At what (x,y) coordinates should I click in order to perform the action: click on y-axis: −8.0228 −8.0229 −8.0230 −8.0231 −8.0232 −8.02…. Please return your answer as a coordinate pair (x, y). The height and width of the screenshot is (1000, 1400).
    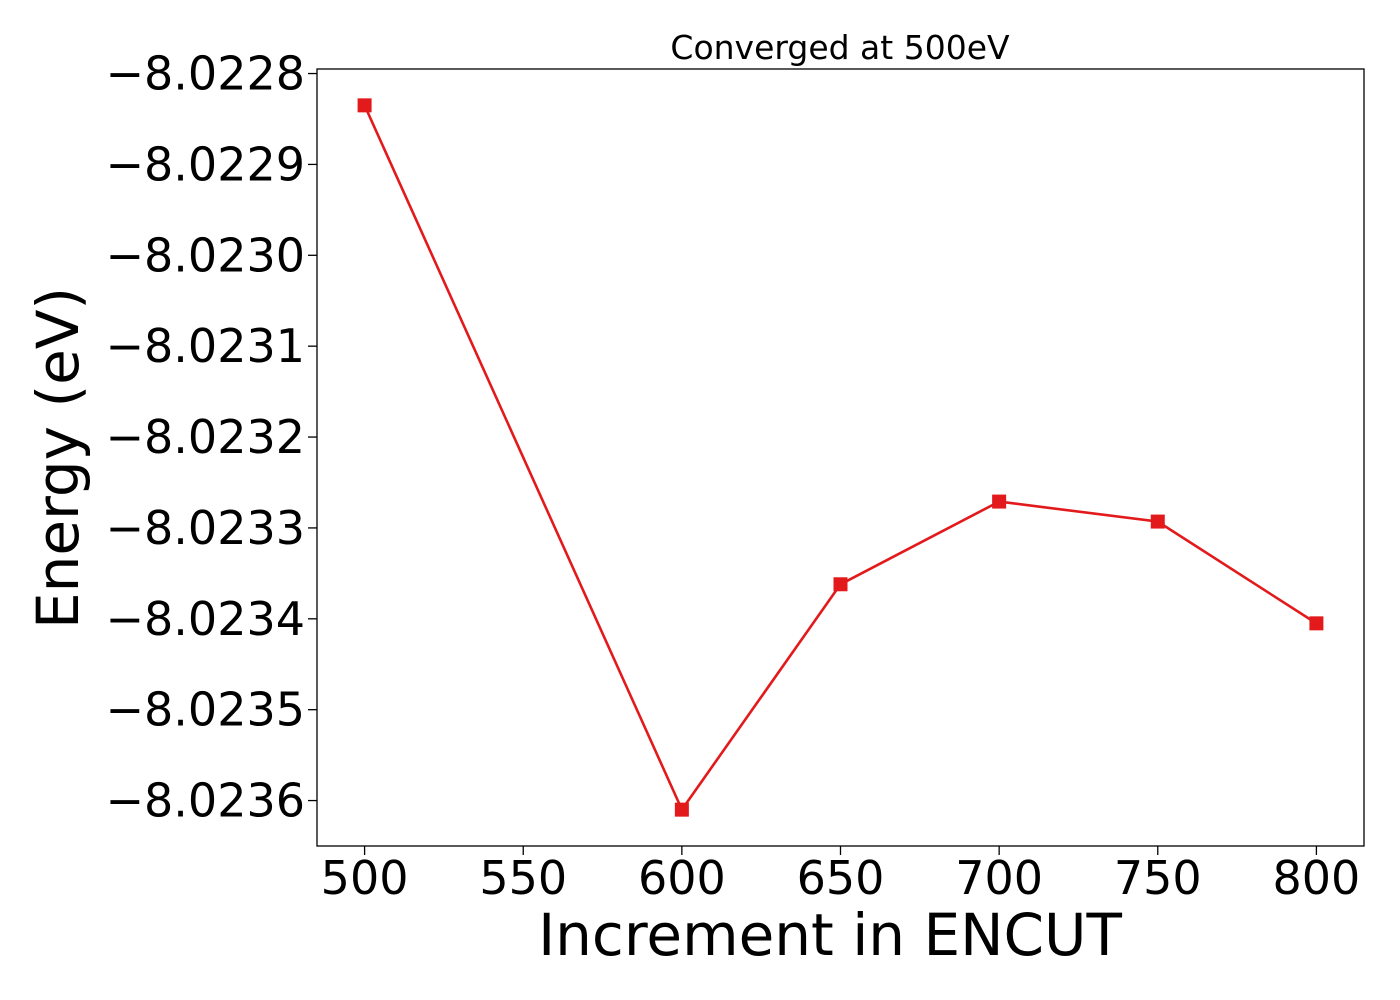
    Looking at the image, I should click on (211, 437).